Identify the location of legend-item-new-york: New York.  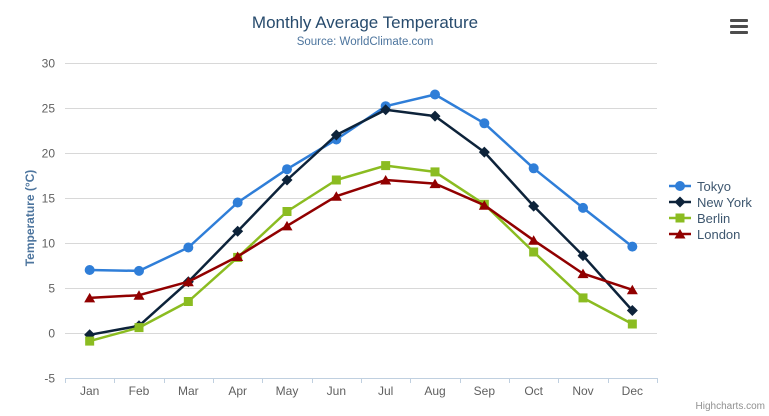
(710, 202).